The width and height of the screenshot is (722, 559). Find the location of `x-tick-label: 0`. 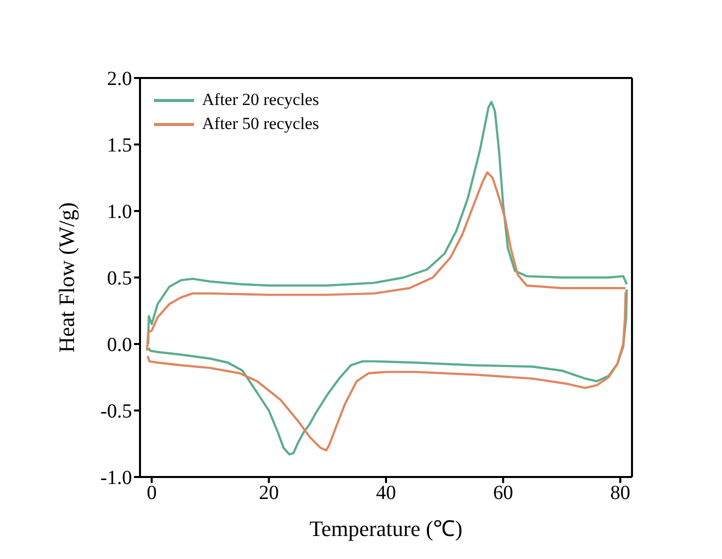

x-tick-label: 0 is located at coordinates (151, 493).